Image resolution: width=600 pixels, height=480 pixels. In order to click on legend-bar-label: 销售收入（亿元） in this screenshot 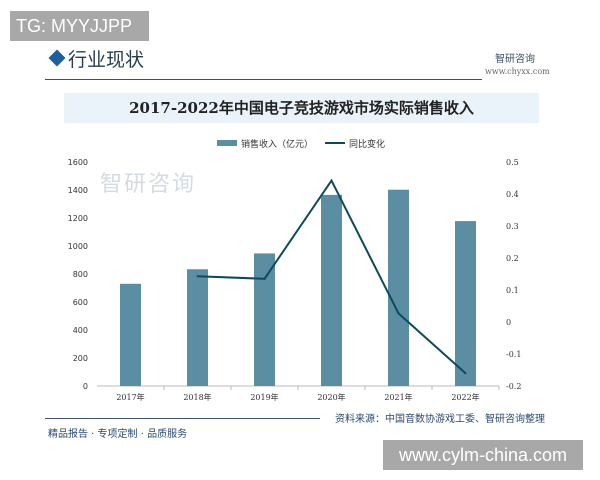, I will do `click(277, 144)`.